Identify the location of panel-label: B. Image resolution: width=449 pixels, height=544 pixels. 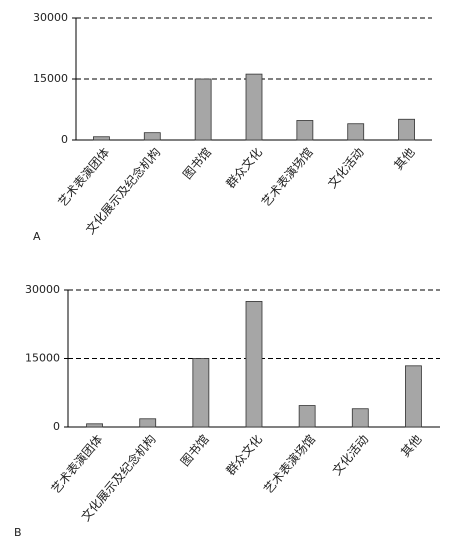
(18, 532).